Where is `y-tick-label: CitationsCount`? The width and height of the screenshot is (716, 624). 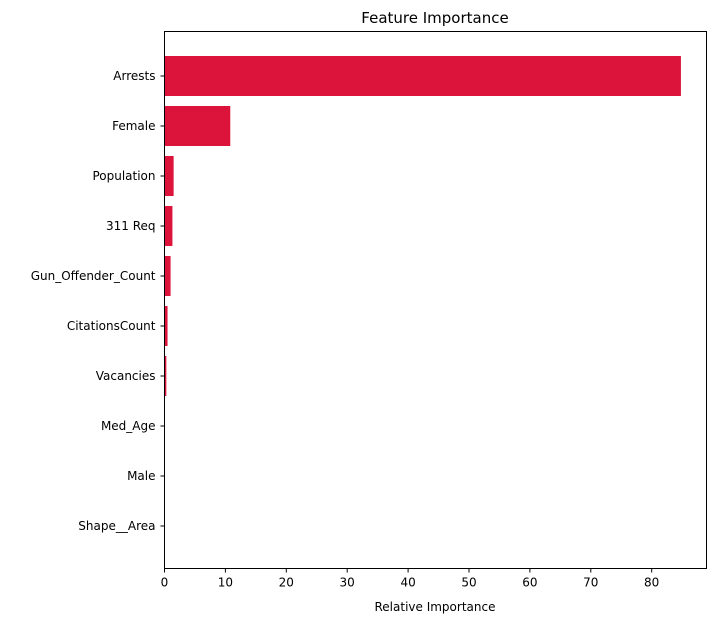
y-tick-label: CitationsCount is located at coordinates (111, 326).